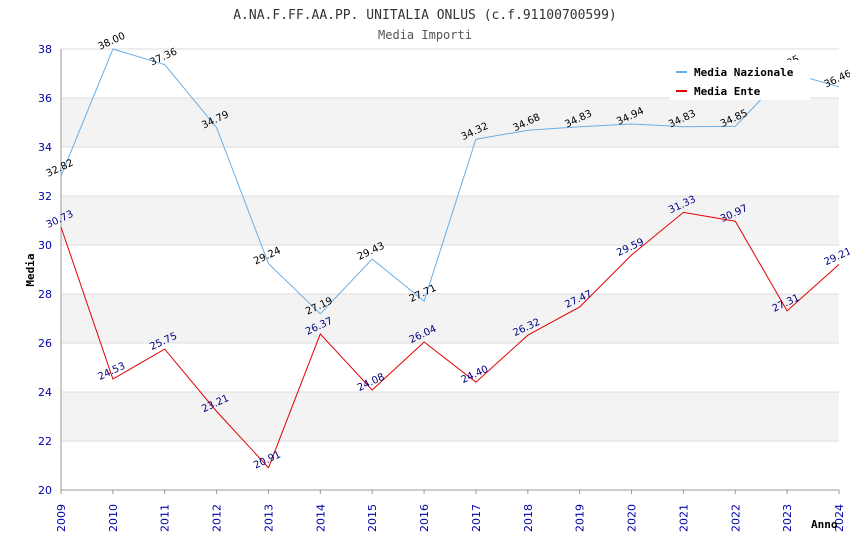  Describe the element at coordinates (217, 518) in the screenshot. I see `x-tick-label: 2012` at that location.